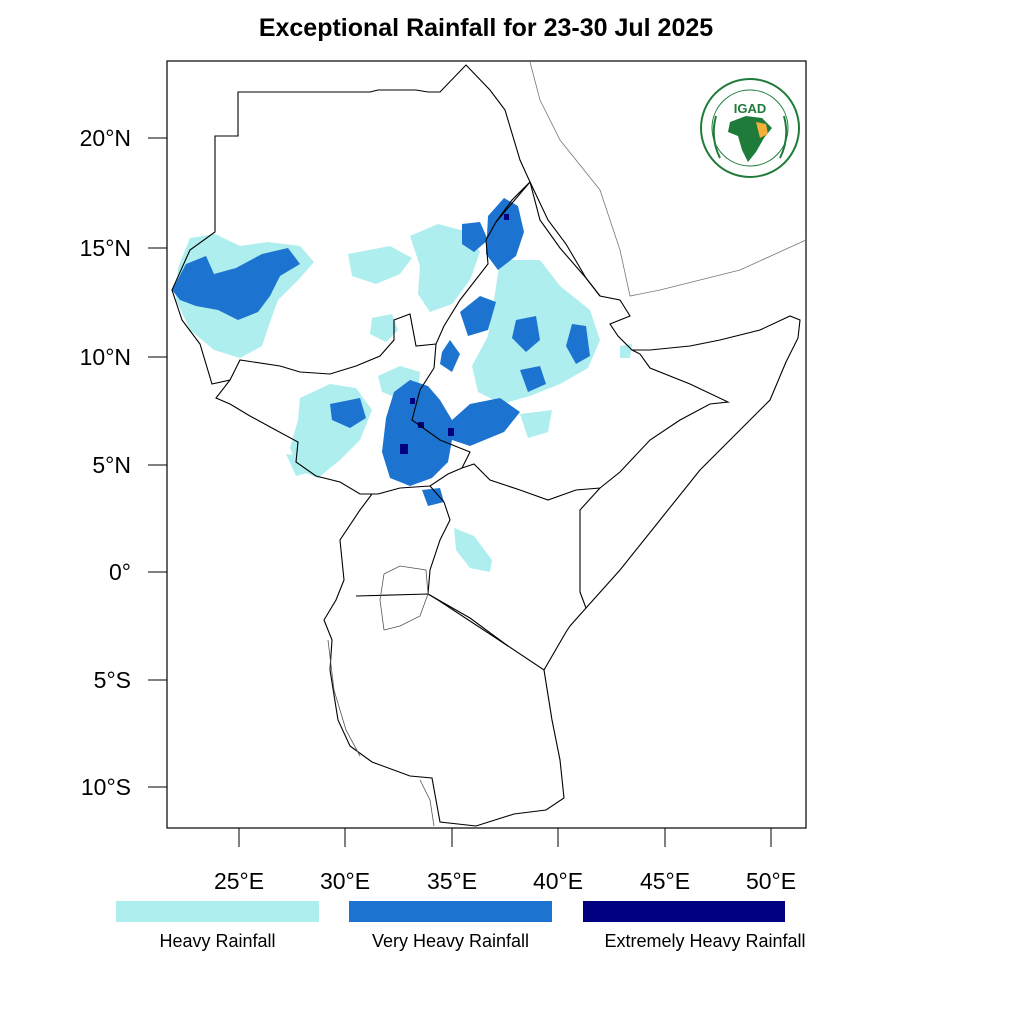 This screenshot has height=1024, width=1024. Describe the element at coordinates (771, 881) in the screenshot. I see `lon-tick-label: 50°E` at that location.